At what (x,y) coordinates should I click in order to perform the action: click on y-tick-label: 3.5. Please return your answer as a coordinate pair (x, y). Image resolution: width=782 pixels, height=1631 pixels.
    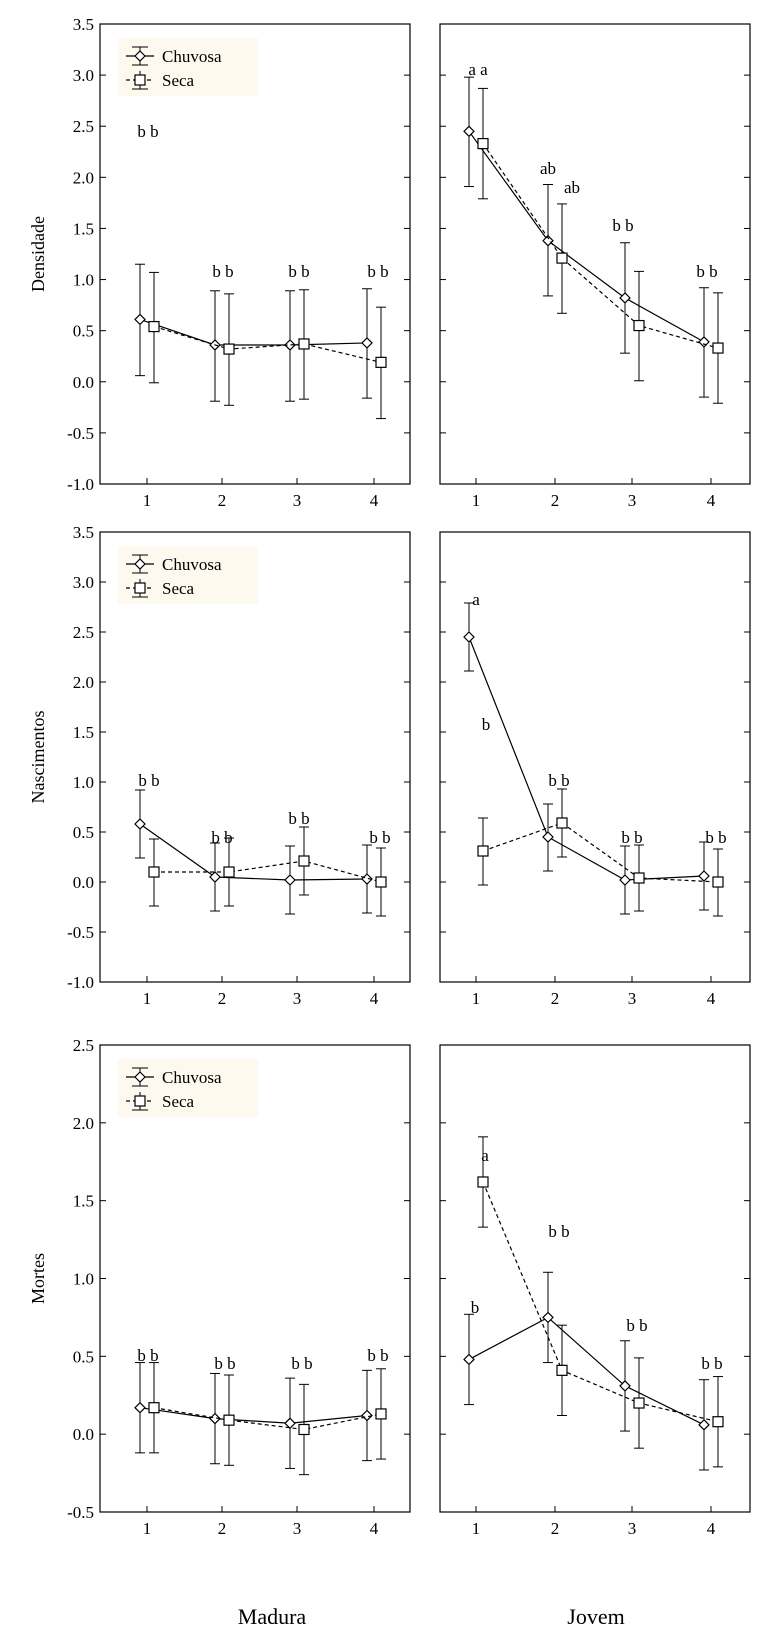
    Looking at the image, I should click on (83, 532).